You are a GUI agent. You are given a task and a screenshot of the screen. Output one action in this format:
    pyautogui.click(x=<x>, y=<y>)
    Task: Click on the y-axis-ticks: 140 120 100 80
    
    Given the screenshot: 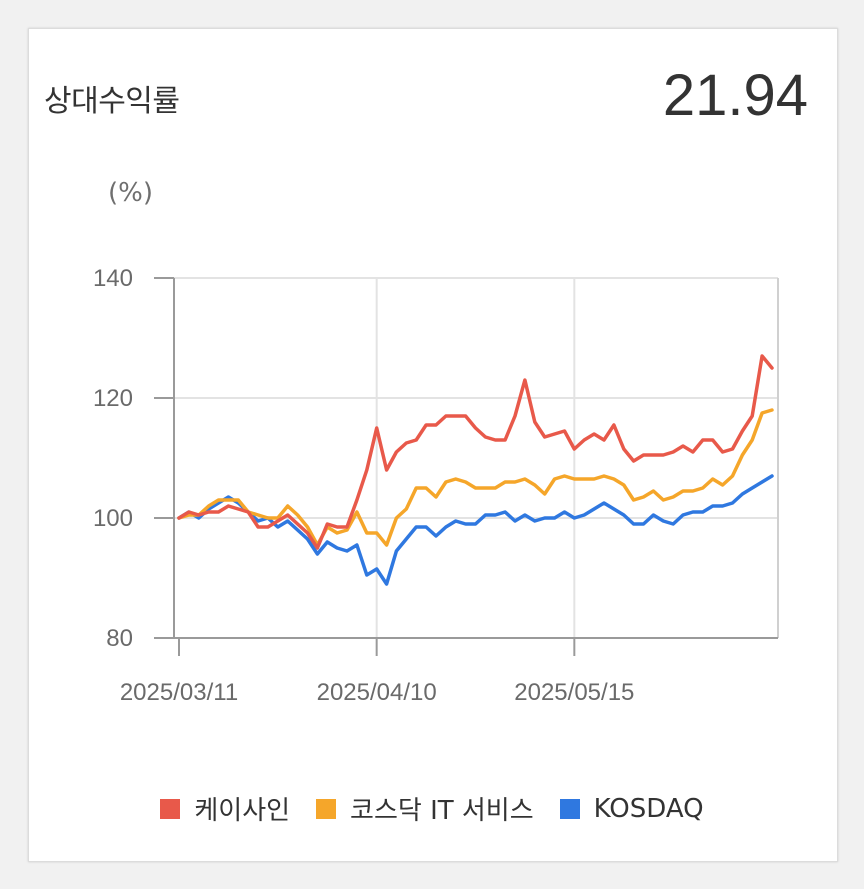 What is the action you would take?
    pyautogui.click(x=133, y=458)
    